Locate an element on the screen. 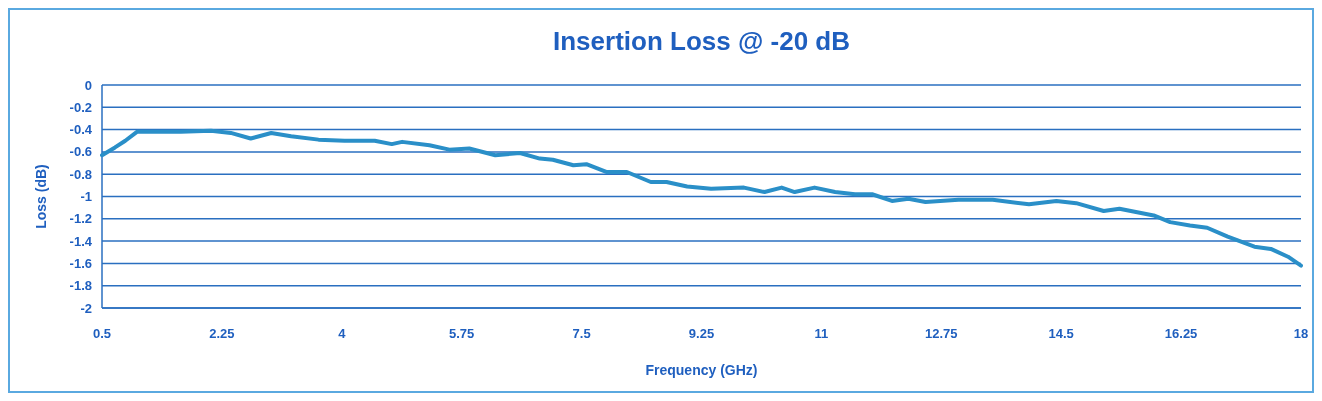  x-tick-label: 11 is located at coordinates (821, 333).